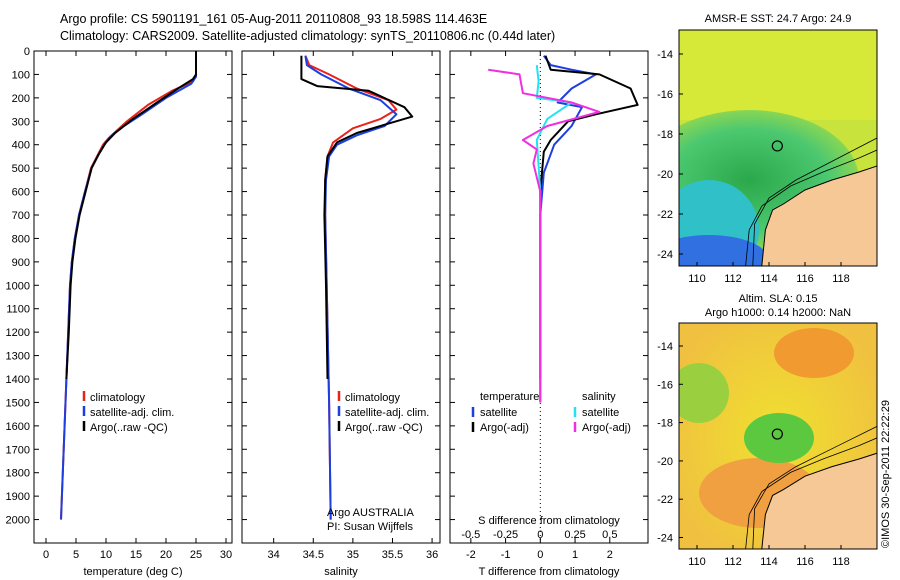 The height and width of the screenshot is (580, 900). Describe the element at coordinates (769, 562) in the screenshot. I see `map-xtick-label: 114` at that location.